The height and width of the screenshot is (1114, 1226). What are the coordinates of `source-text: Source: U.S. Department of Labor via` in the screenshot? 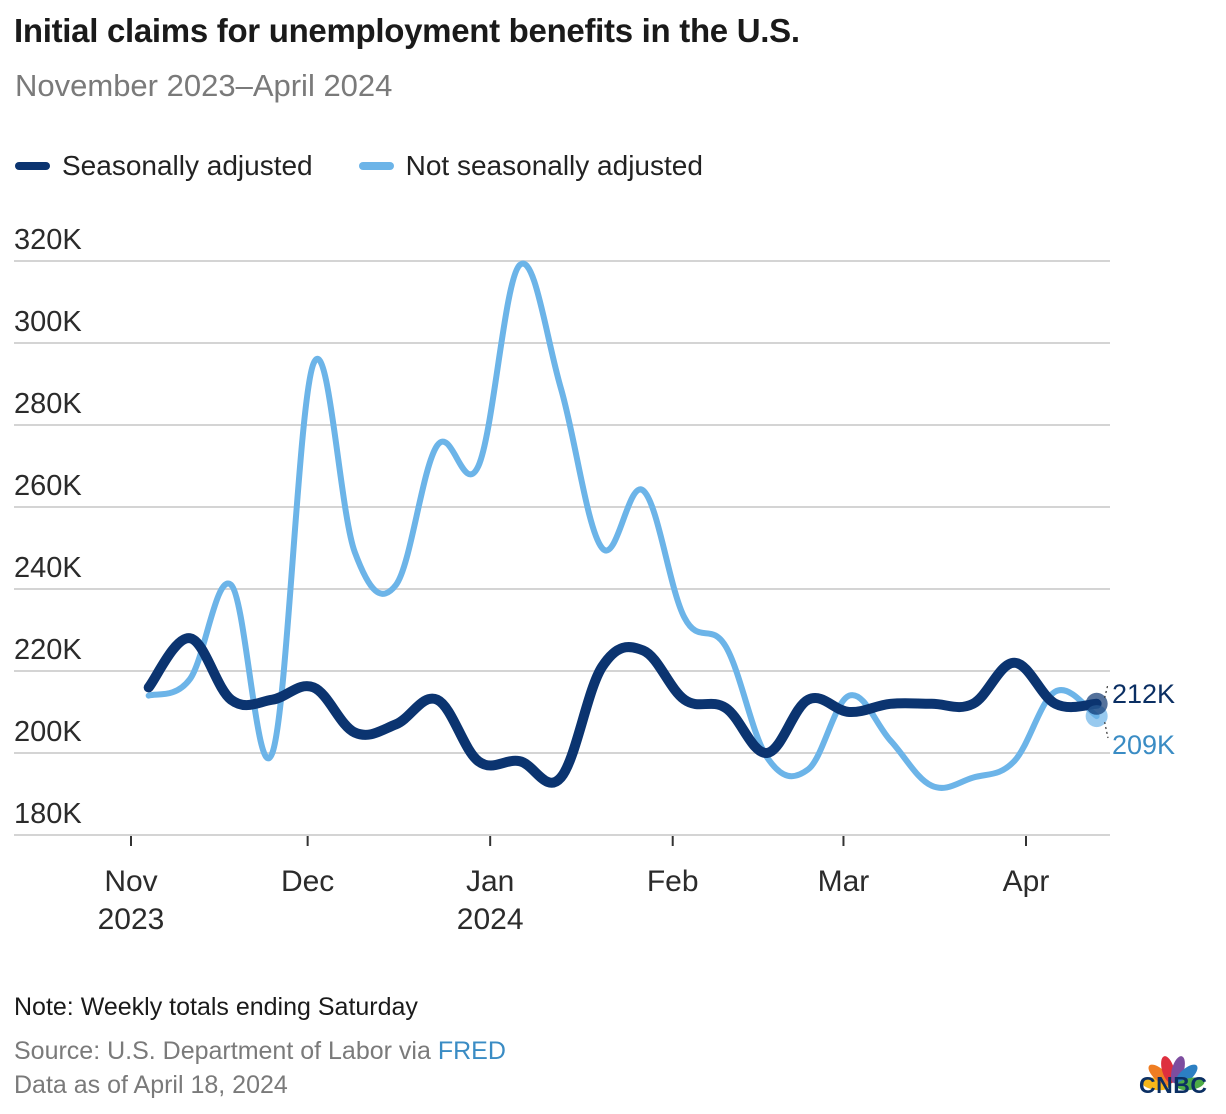 It's located at (226, 1051).